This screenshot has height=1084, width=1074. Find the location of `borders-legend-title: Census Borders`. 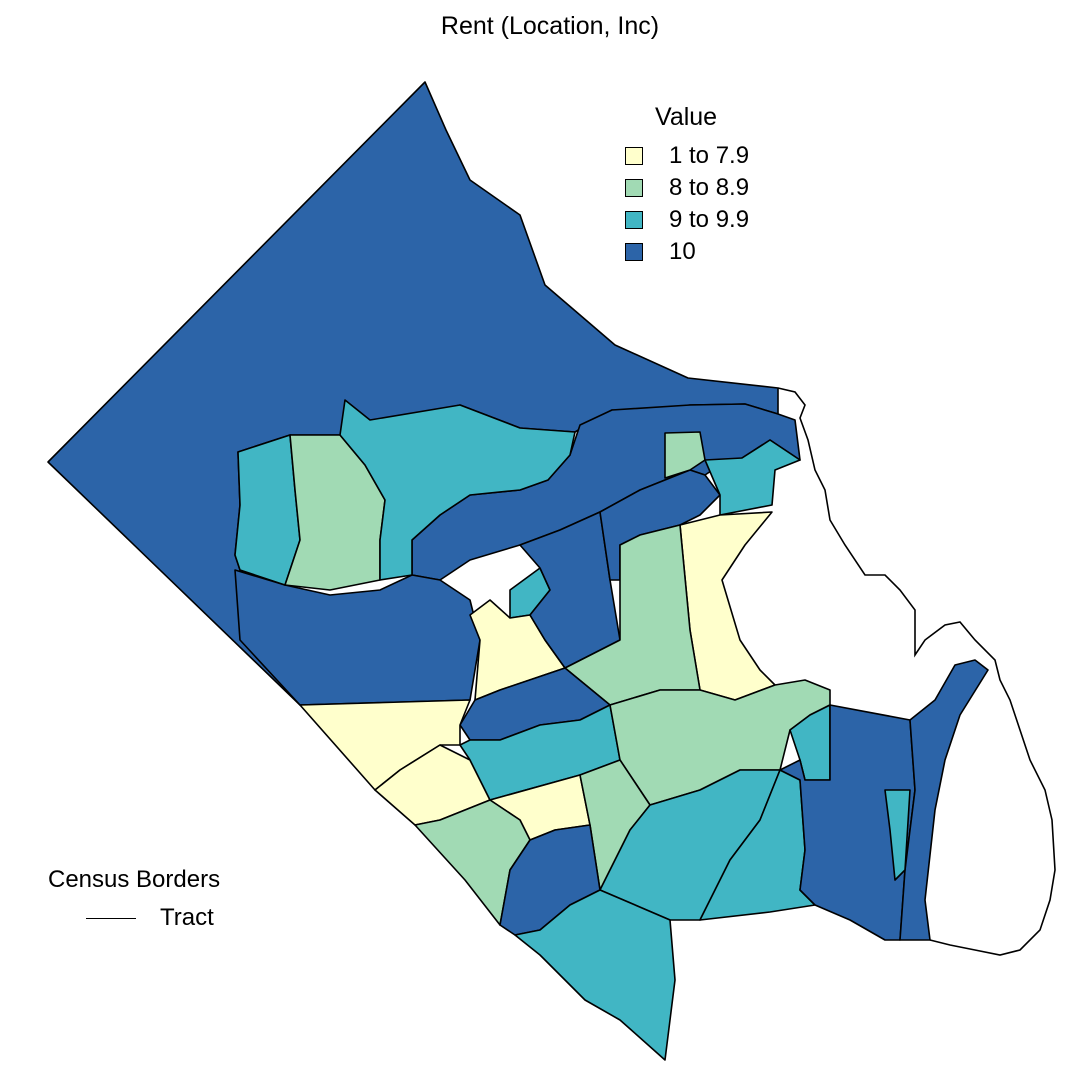

borders-legend-title: Census Borders is located at coordinates (134, 879).